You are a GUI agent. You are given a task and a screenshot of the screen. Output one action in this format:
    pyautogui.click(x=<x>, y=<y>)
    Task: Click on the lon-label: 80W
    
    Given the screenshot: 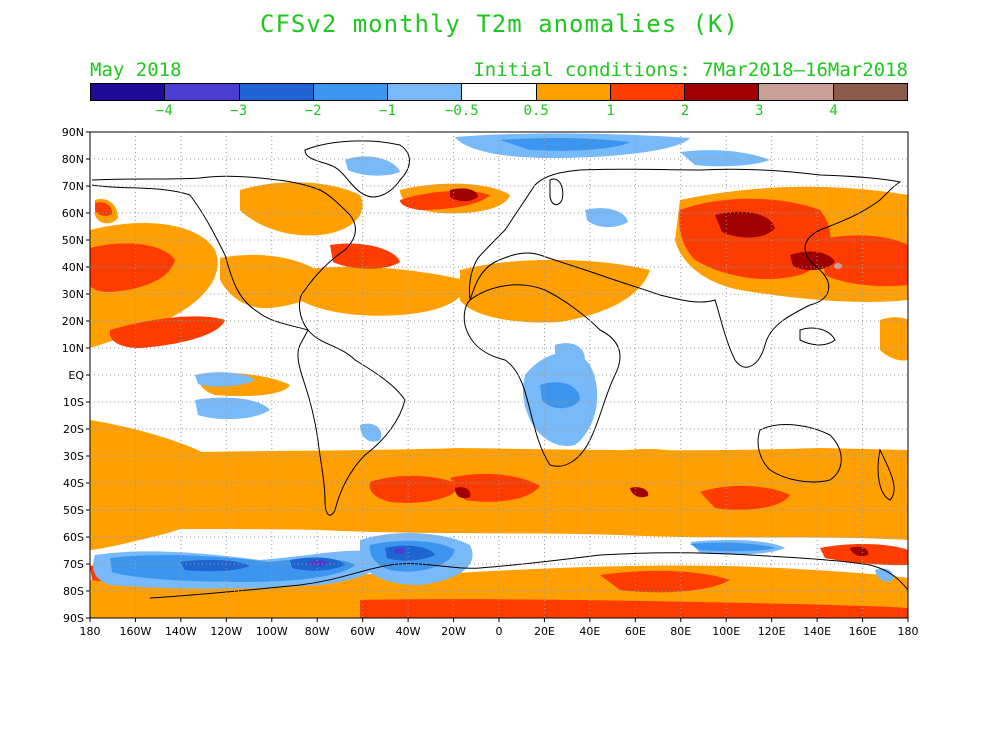 What is the action you would take?
    pyautogui.click(x=317, y=631)
    